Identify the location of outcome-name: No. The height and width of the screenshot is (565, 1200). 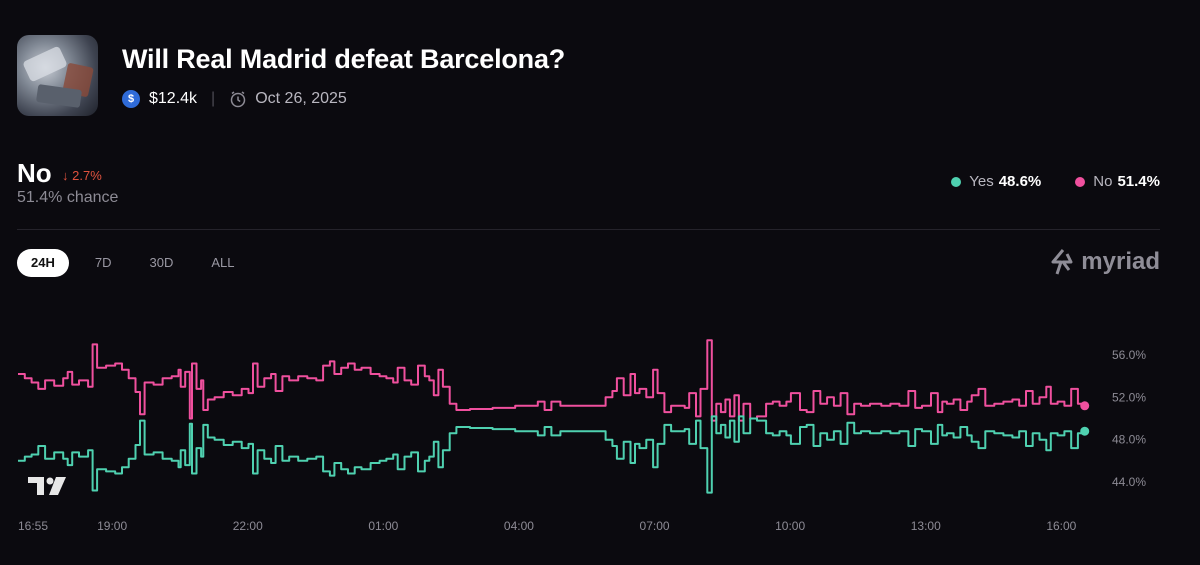
(34, 173).